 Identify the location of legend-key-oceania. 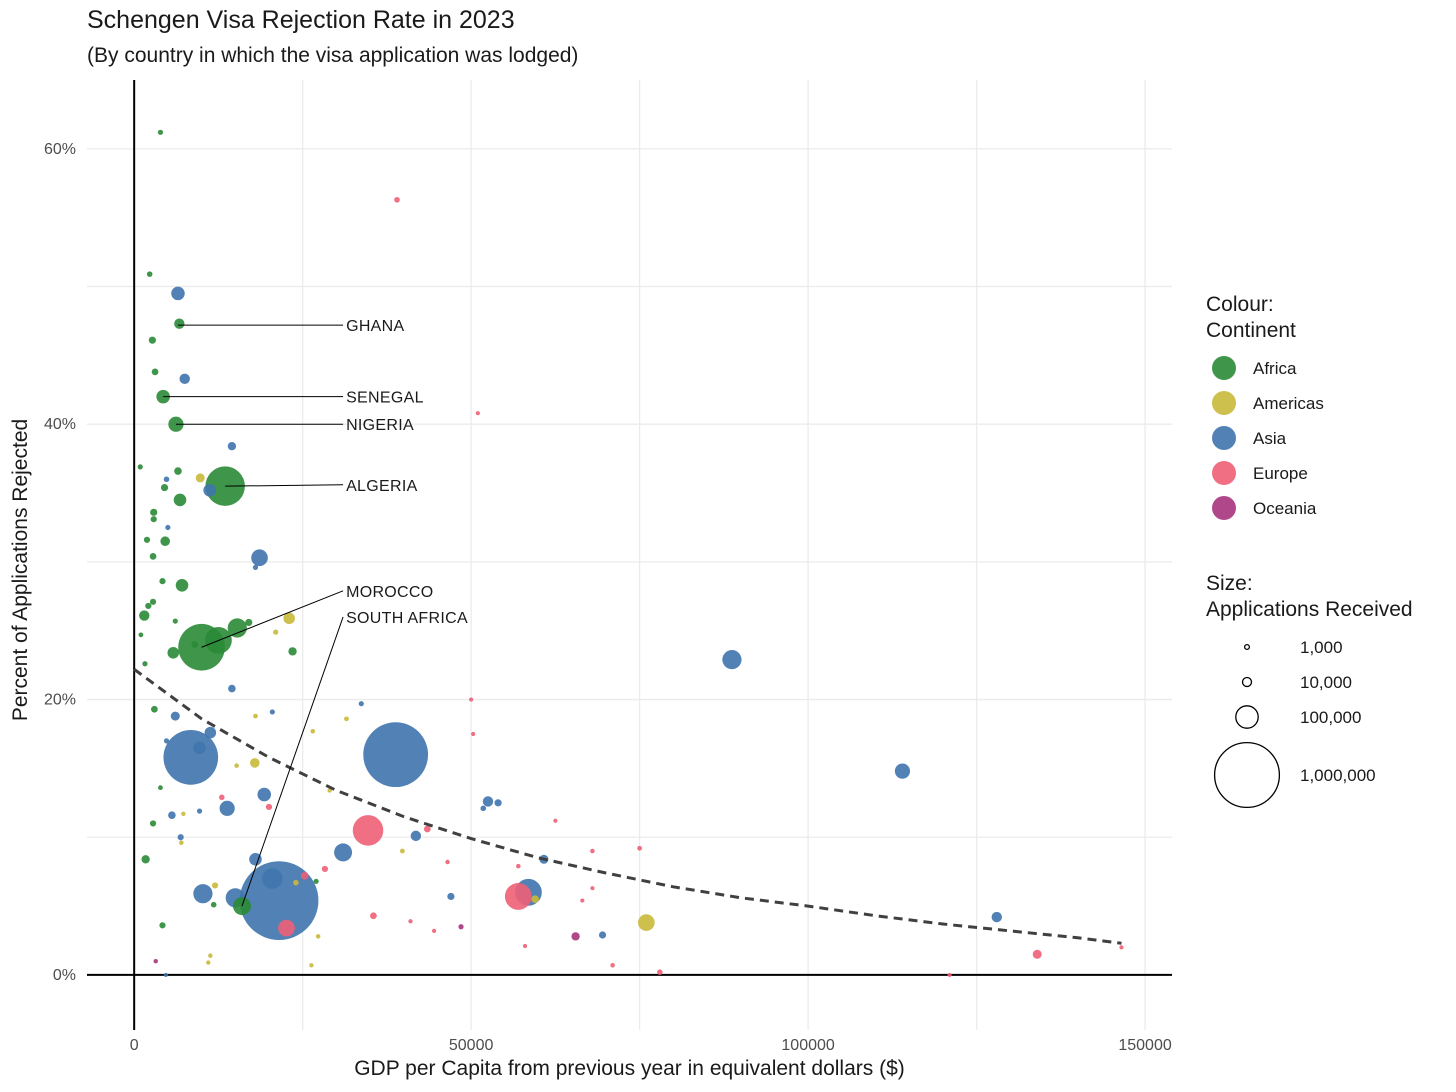
(1224, 508).